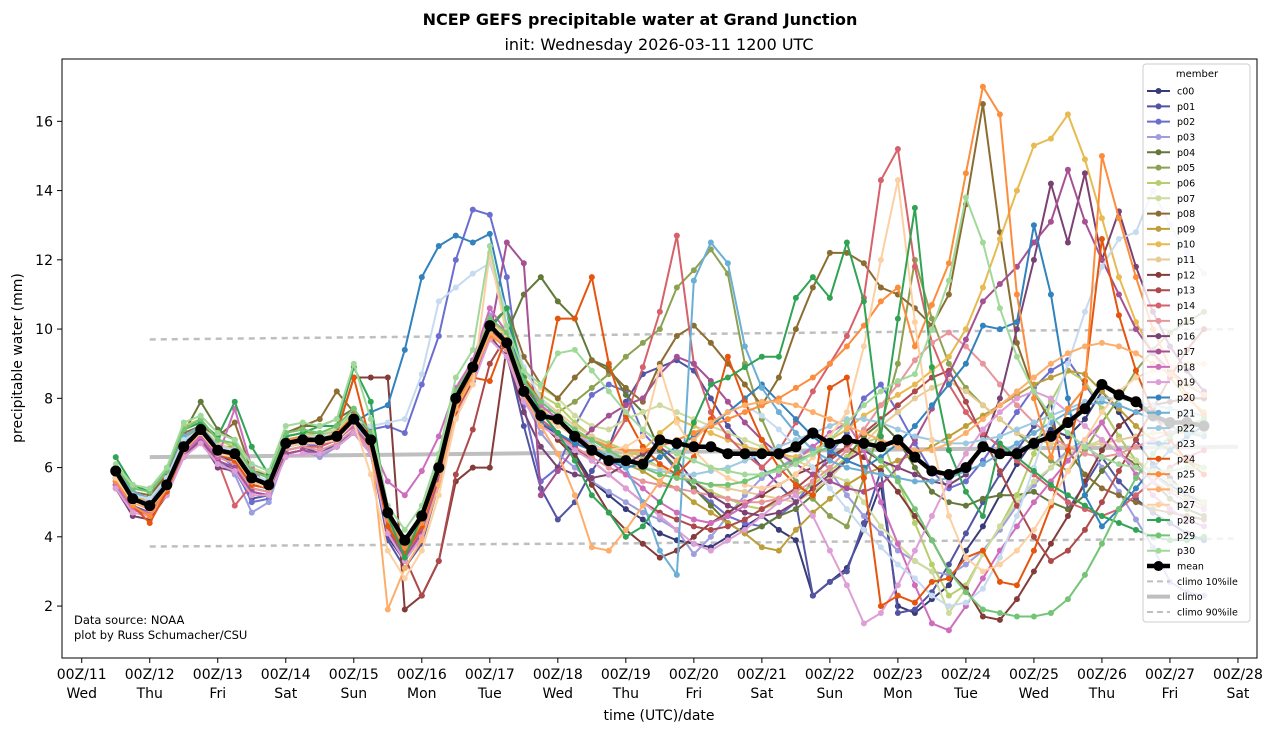  I want to click on x-tick-weekday: Thu, so click(1101, 694).